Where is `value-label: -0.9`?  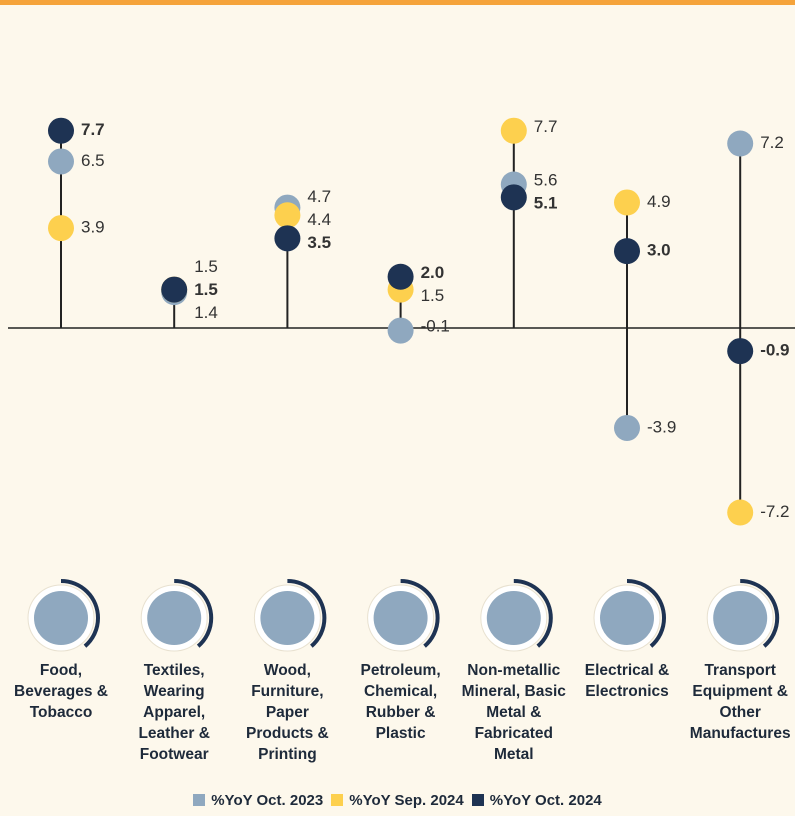
value-label: -0.9 is located at coordinates (774, 350).